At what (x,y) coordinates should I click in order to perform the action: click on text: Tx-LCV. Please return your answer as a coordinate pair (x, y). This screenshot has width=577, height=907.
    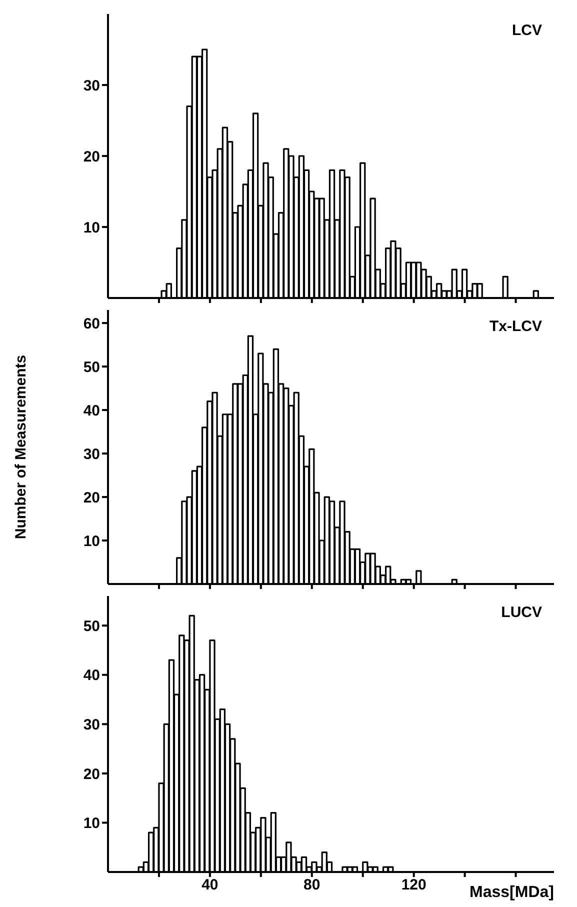
    Looking at the image, I should click on (516, 326).